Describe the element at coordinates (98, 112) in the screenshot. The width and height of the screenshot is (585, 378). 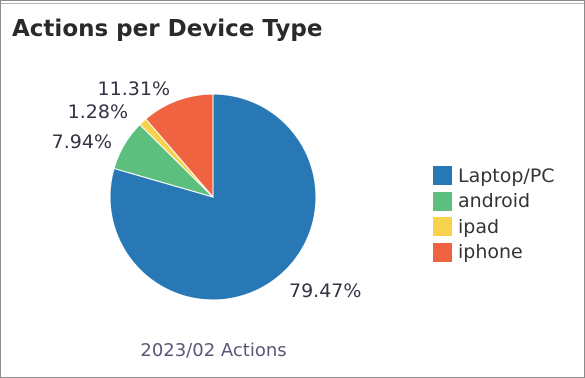
I see `slice-value-label: 1.28%` at that location.